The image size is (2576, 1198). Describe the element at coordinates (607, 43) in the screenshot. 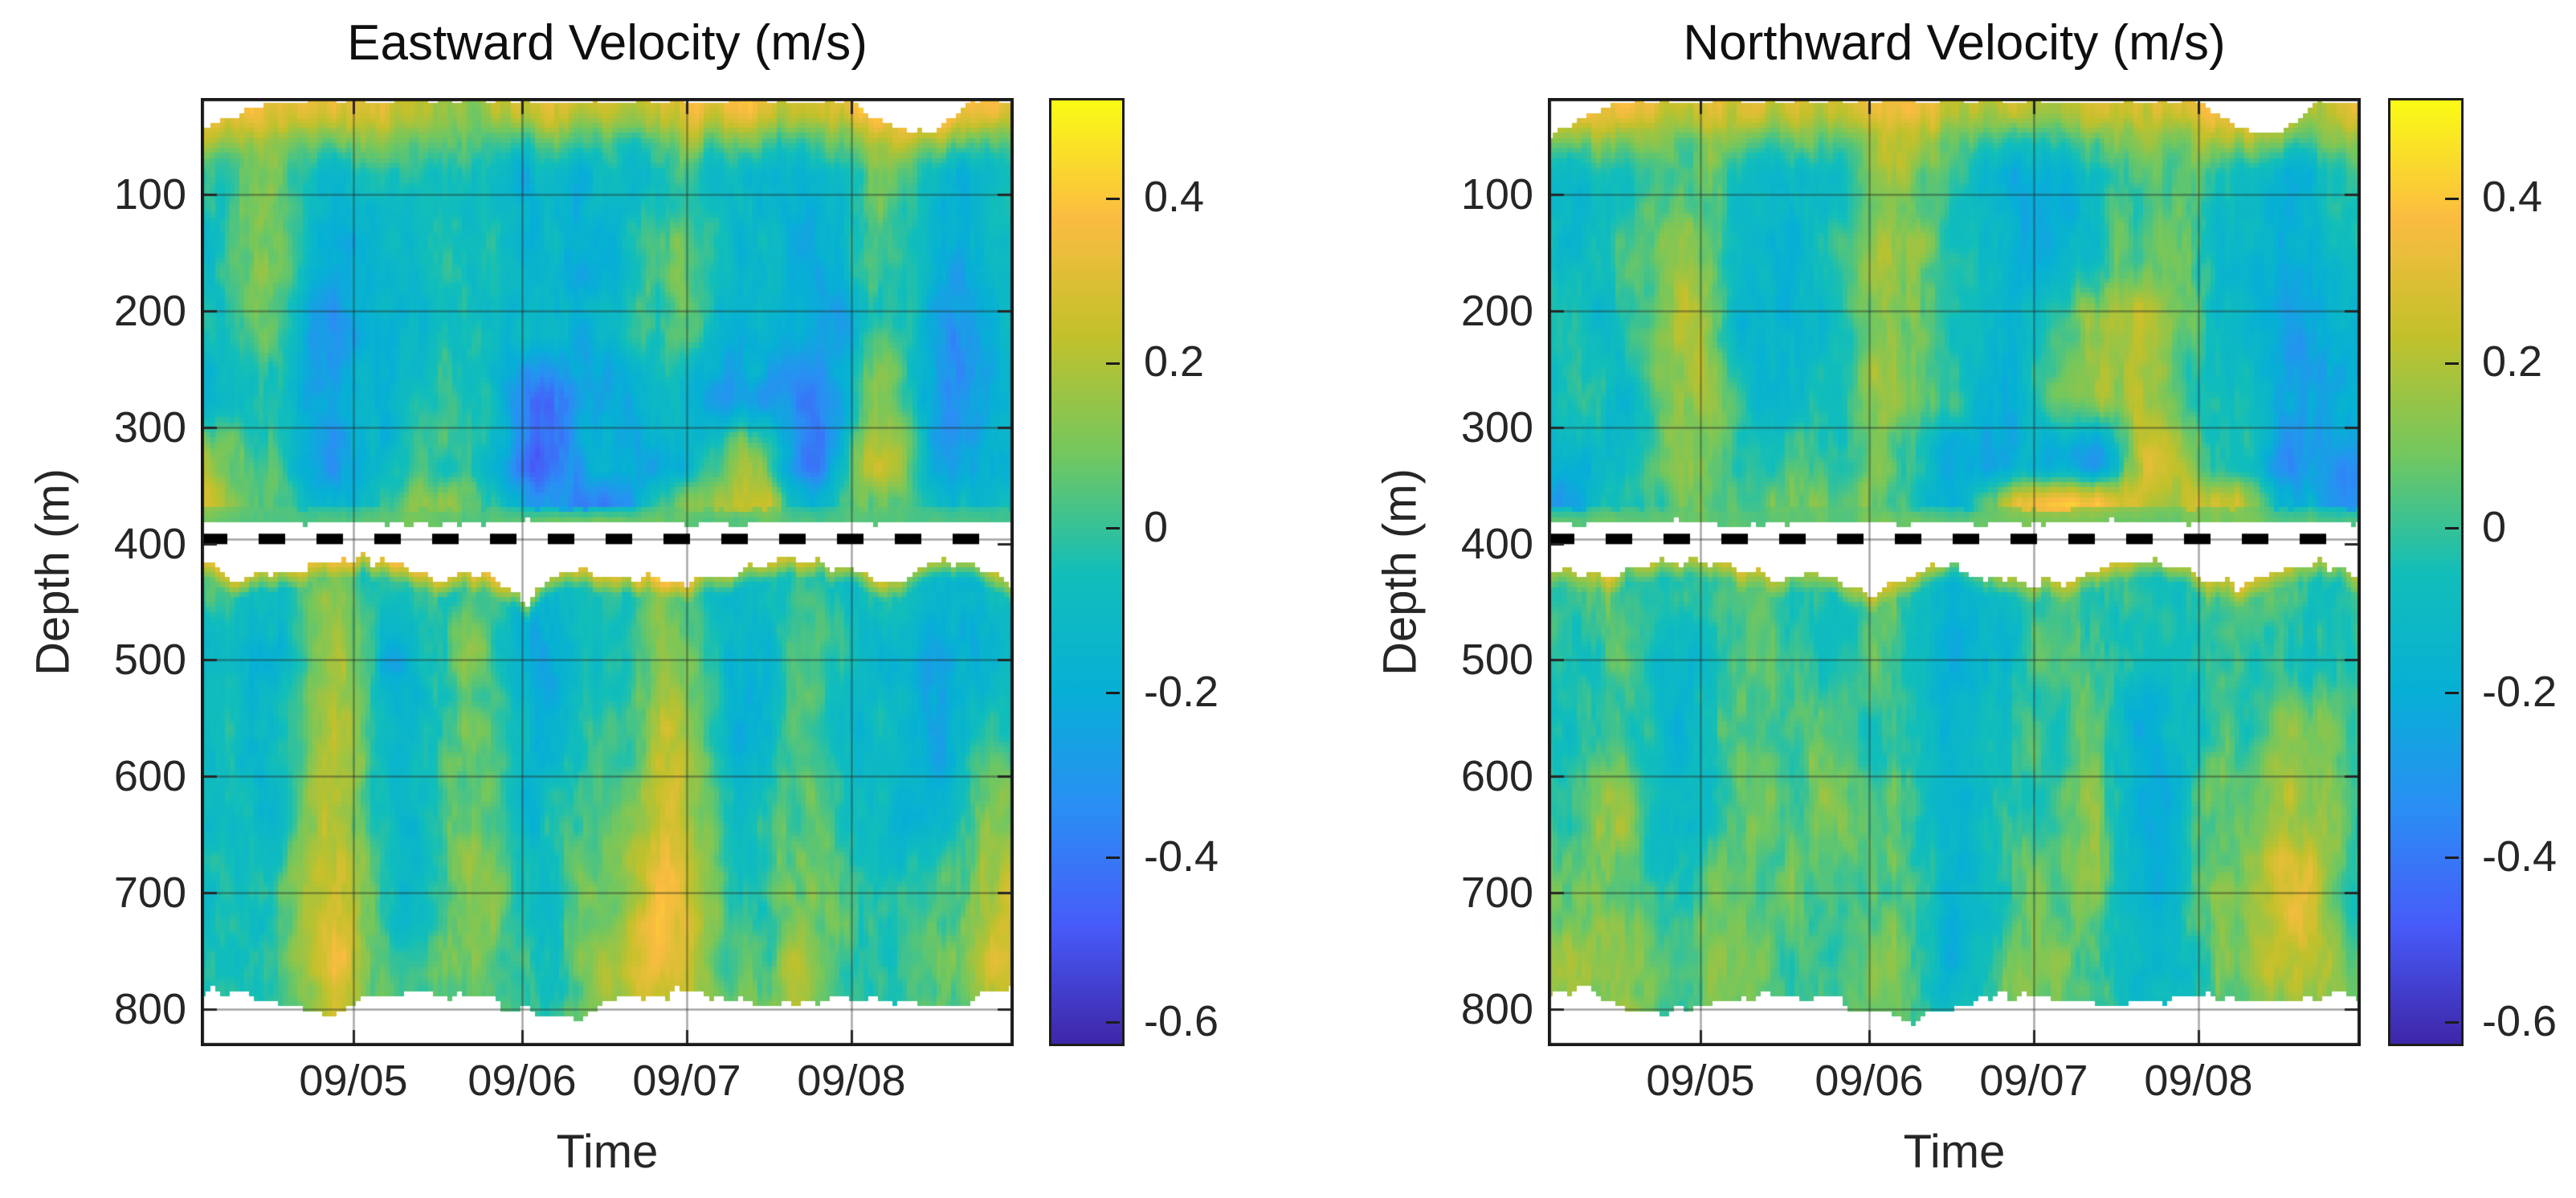

I see `panel-title-eastward: Eastward Velocity (m/s)` at that location.